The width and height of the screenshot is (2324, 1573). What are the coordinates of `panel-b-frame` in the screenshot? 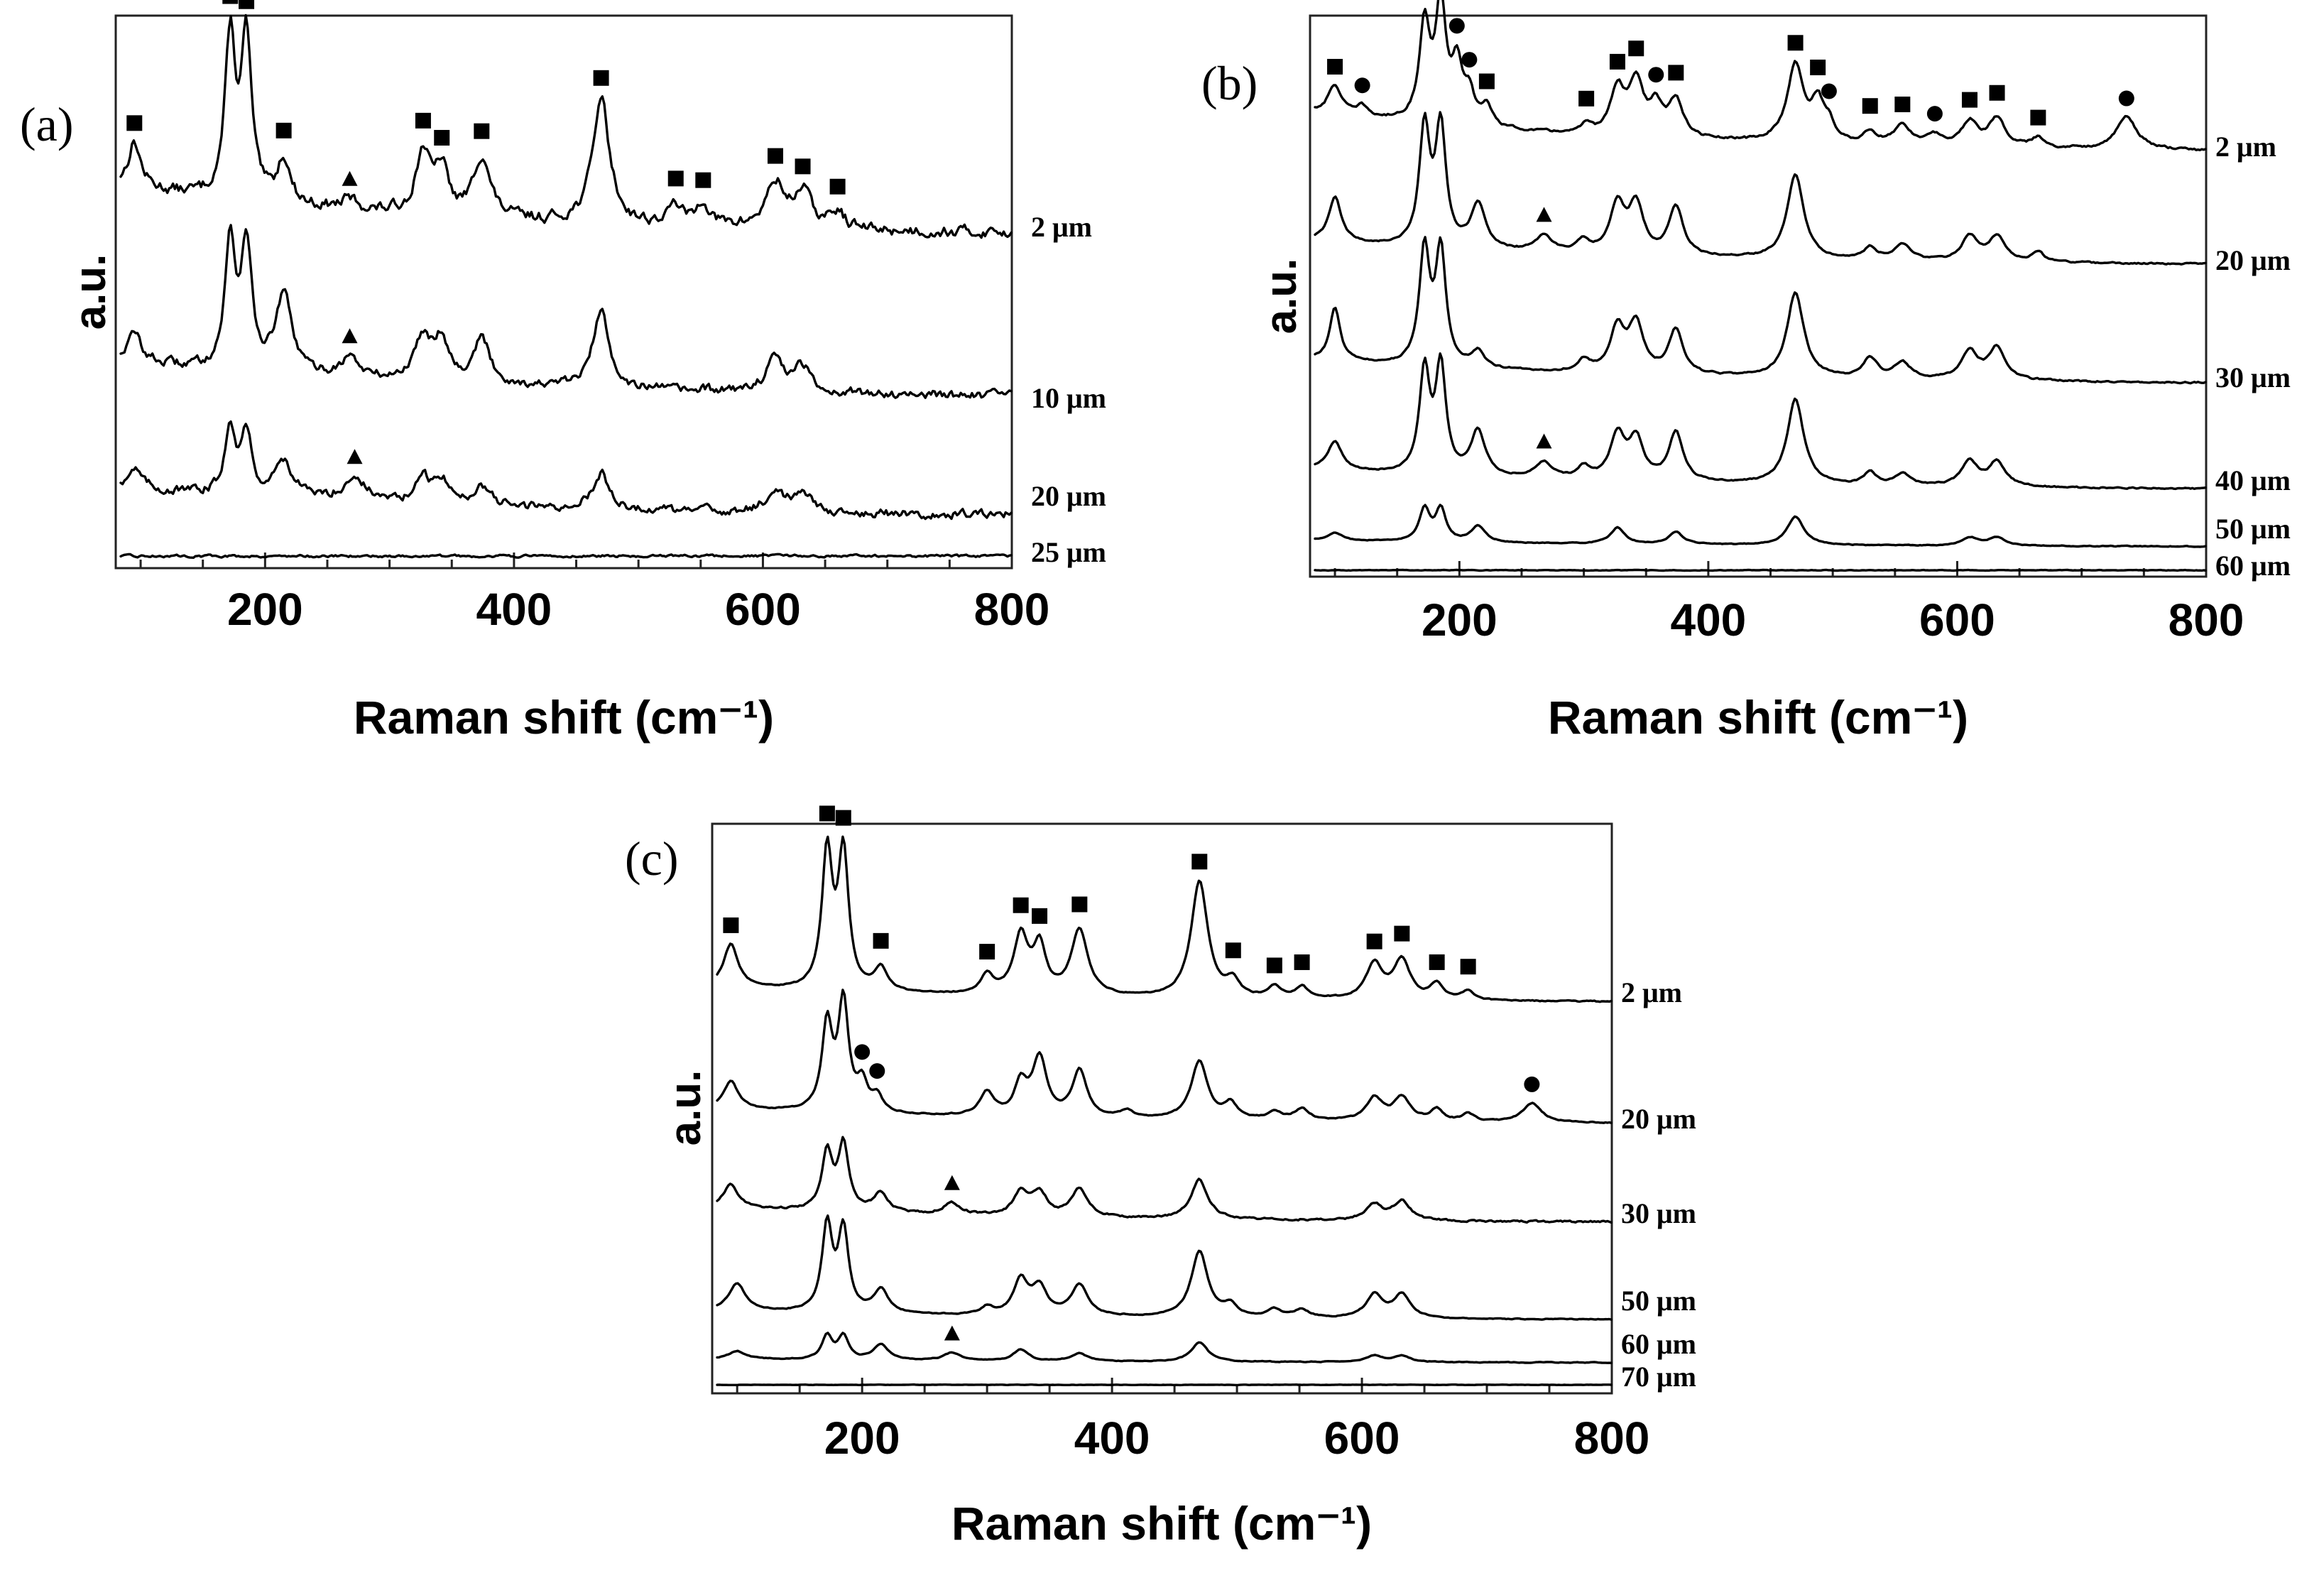 It's located at (1758, 296).